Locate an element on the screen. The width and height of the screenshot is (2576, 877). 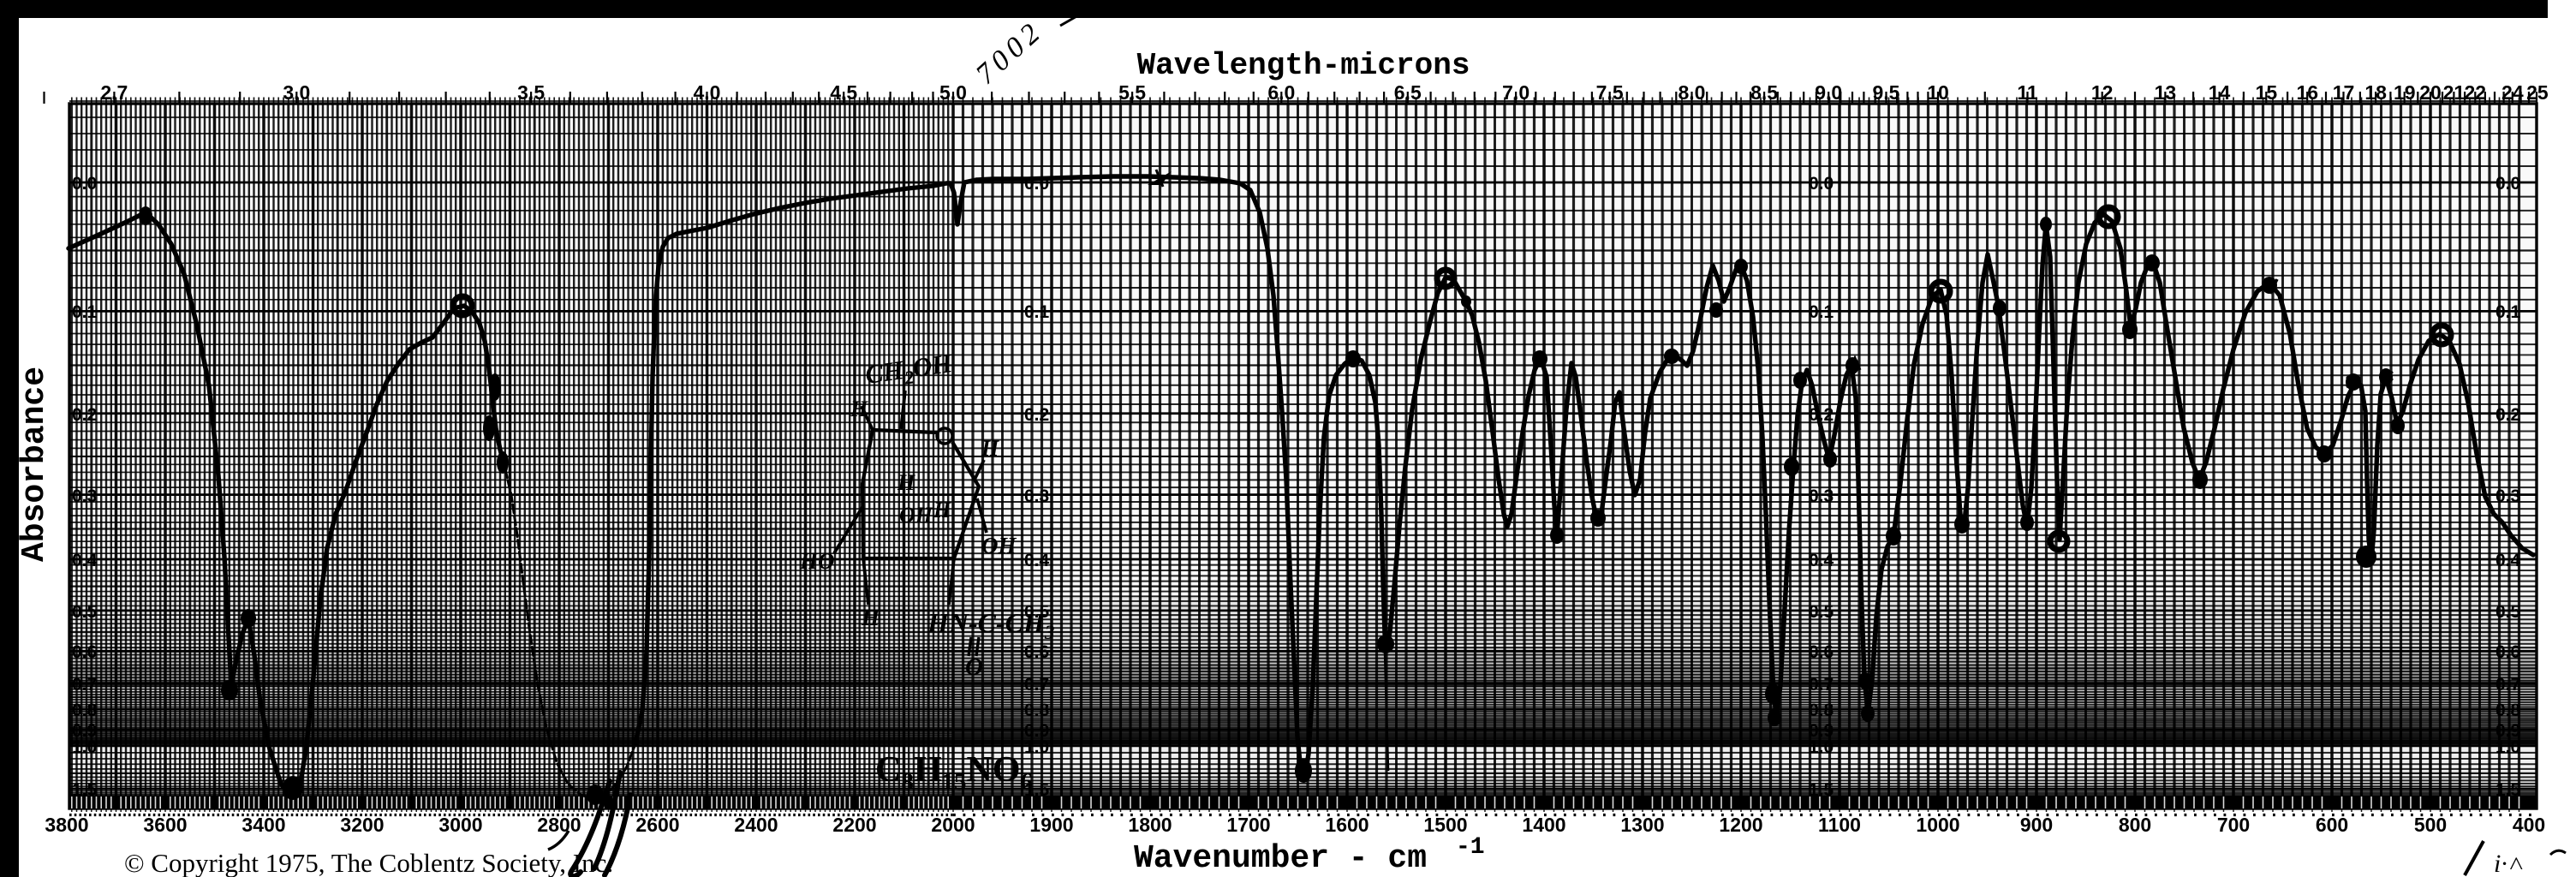
svg-text: 700 is located at coordinates (2233, 825).